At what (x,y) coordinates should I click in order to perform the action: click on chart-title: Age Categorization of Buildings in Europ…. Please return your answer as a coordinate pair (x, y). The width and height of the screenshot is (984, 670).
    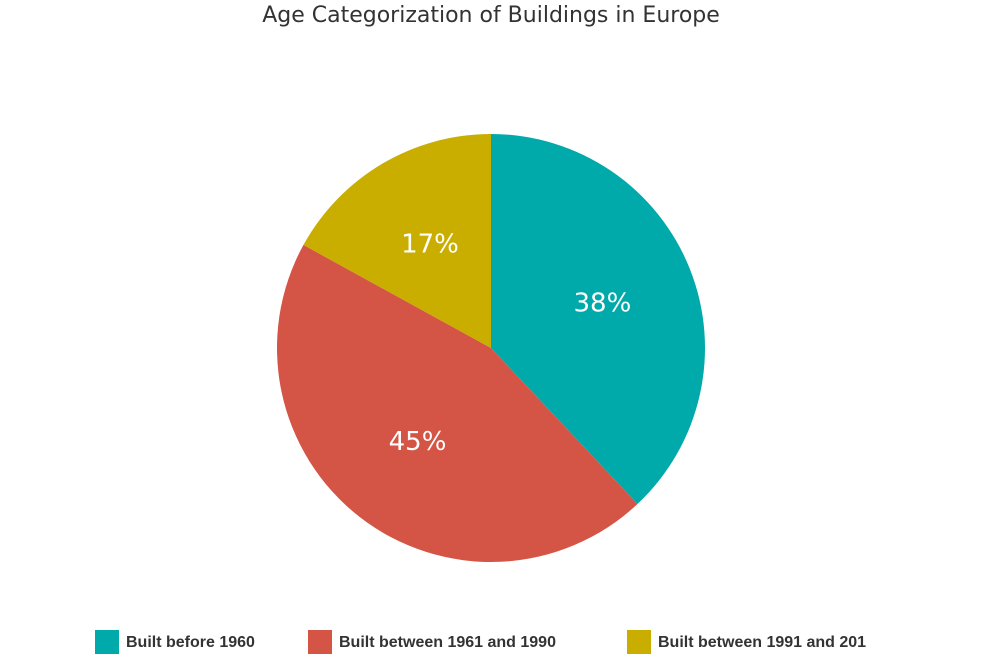
    Looking at the image, I should click on (491, 15).